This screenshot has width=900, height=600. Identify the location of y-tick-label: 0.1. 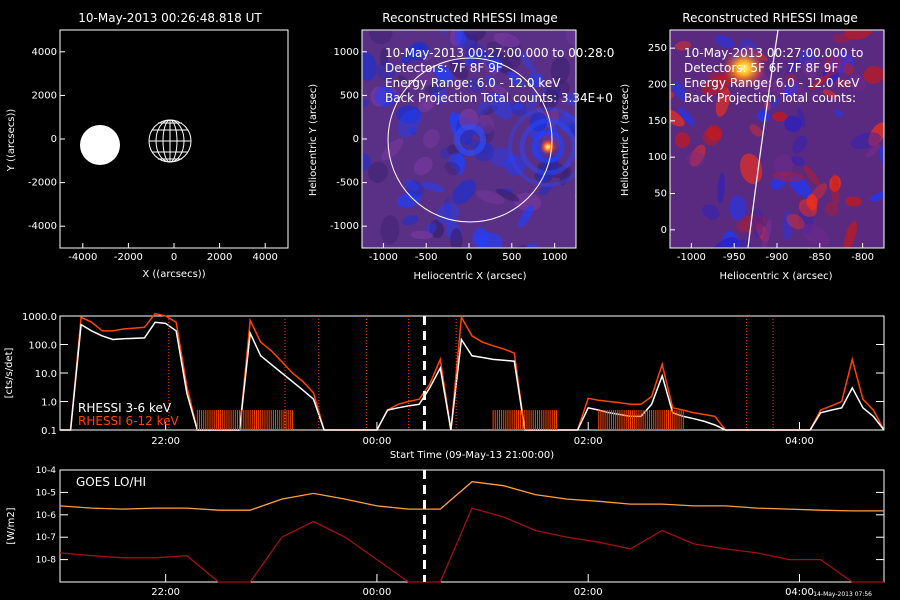
(49, 431).